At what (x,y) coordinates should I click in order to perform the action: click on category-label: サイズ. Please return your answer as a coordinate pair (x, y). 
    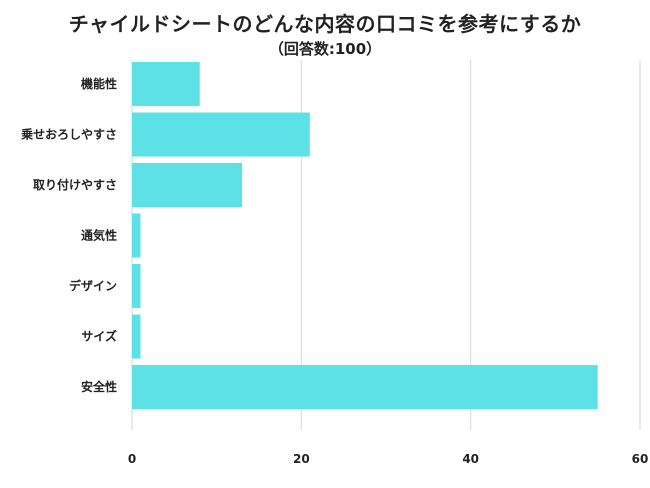
    Looking at the image, I should click on (99, 336).